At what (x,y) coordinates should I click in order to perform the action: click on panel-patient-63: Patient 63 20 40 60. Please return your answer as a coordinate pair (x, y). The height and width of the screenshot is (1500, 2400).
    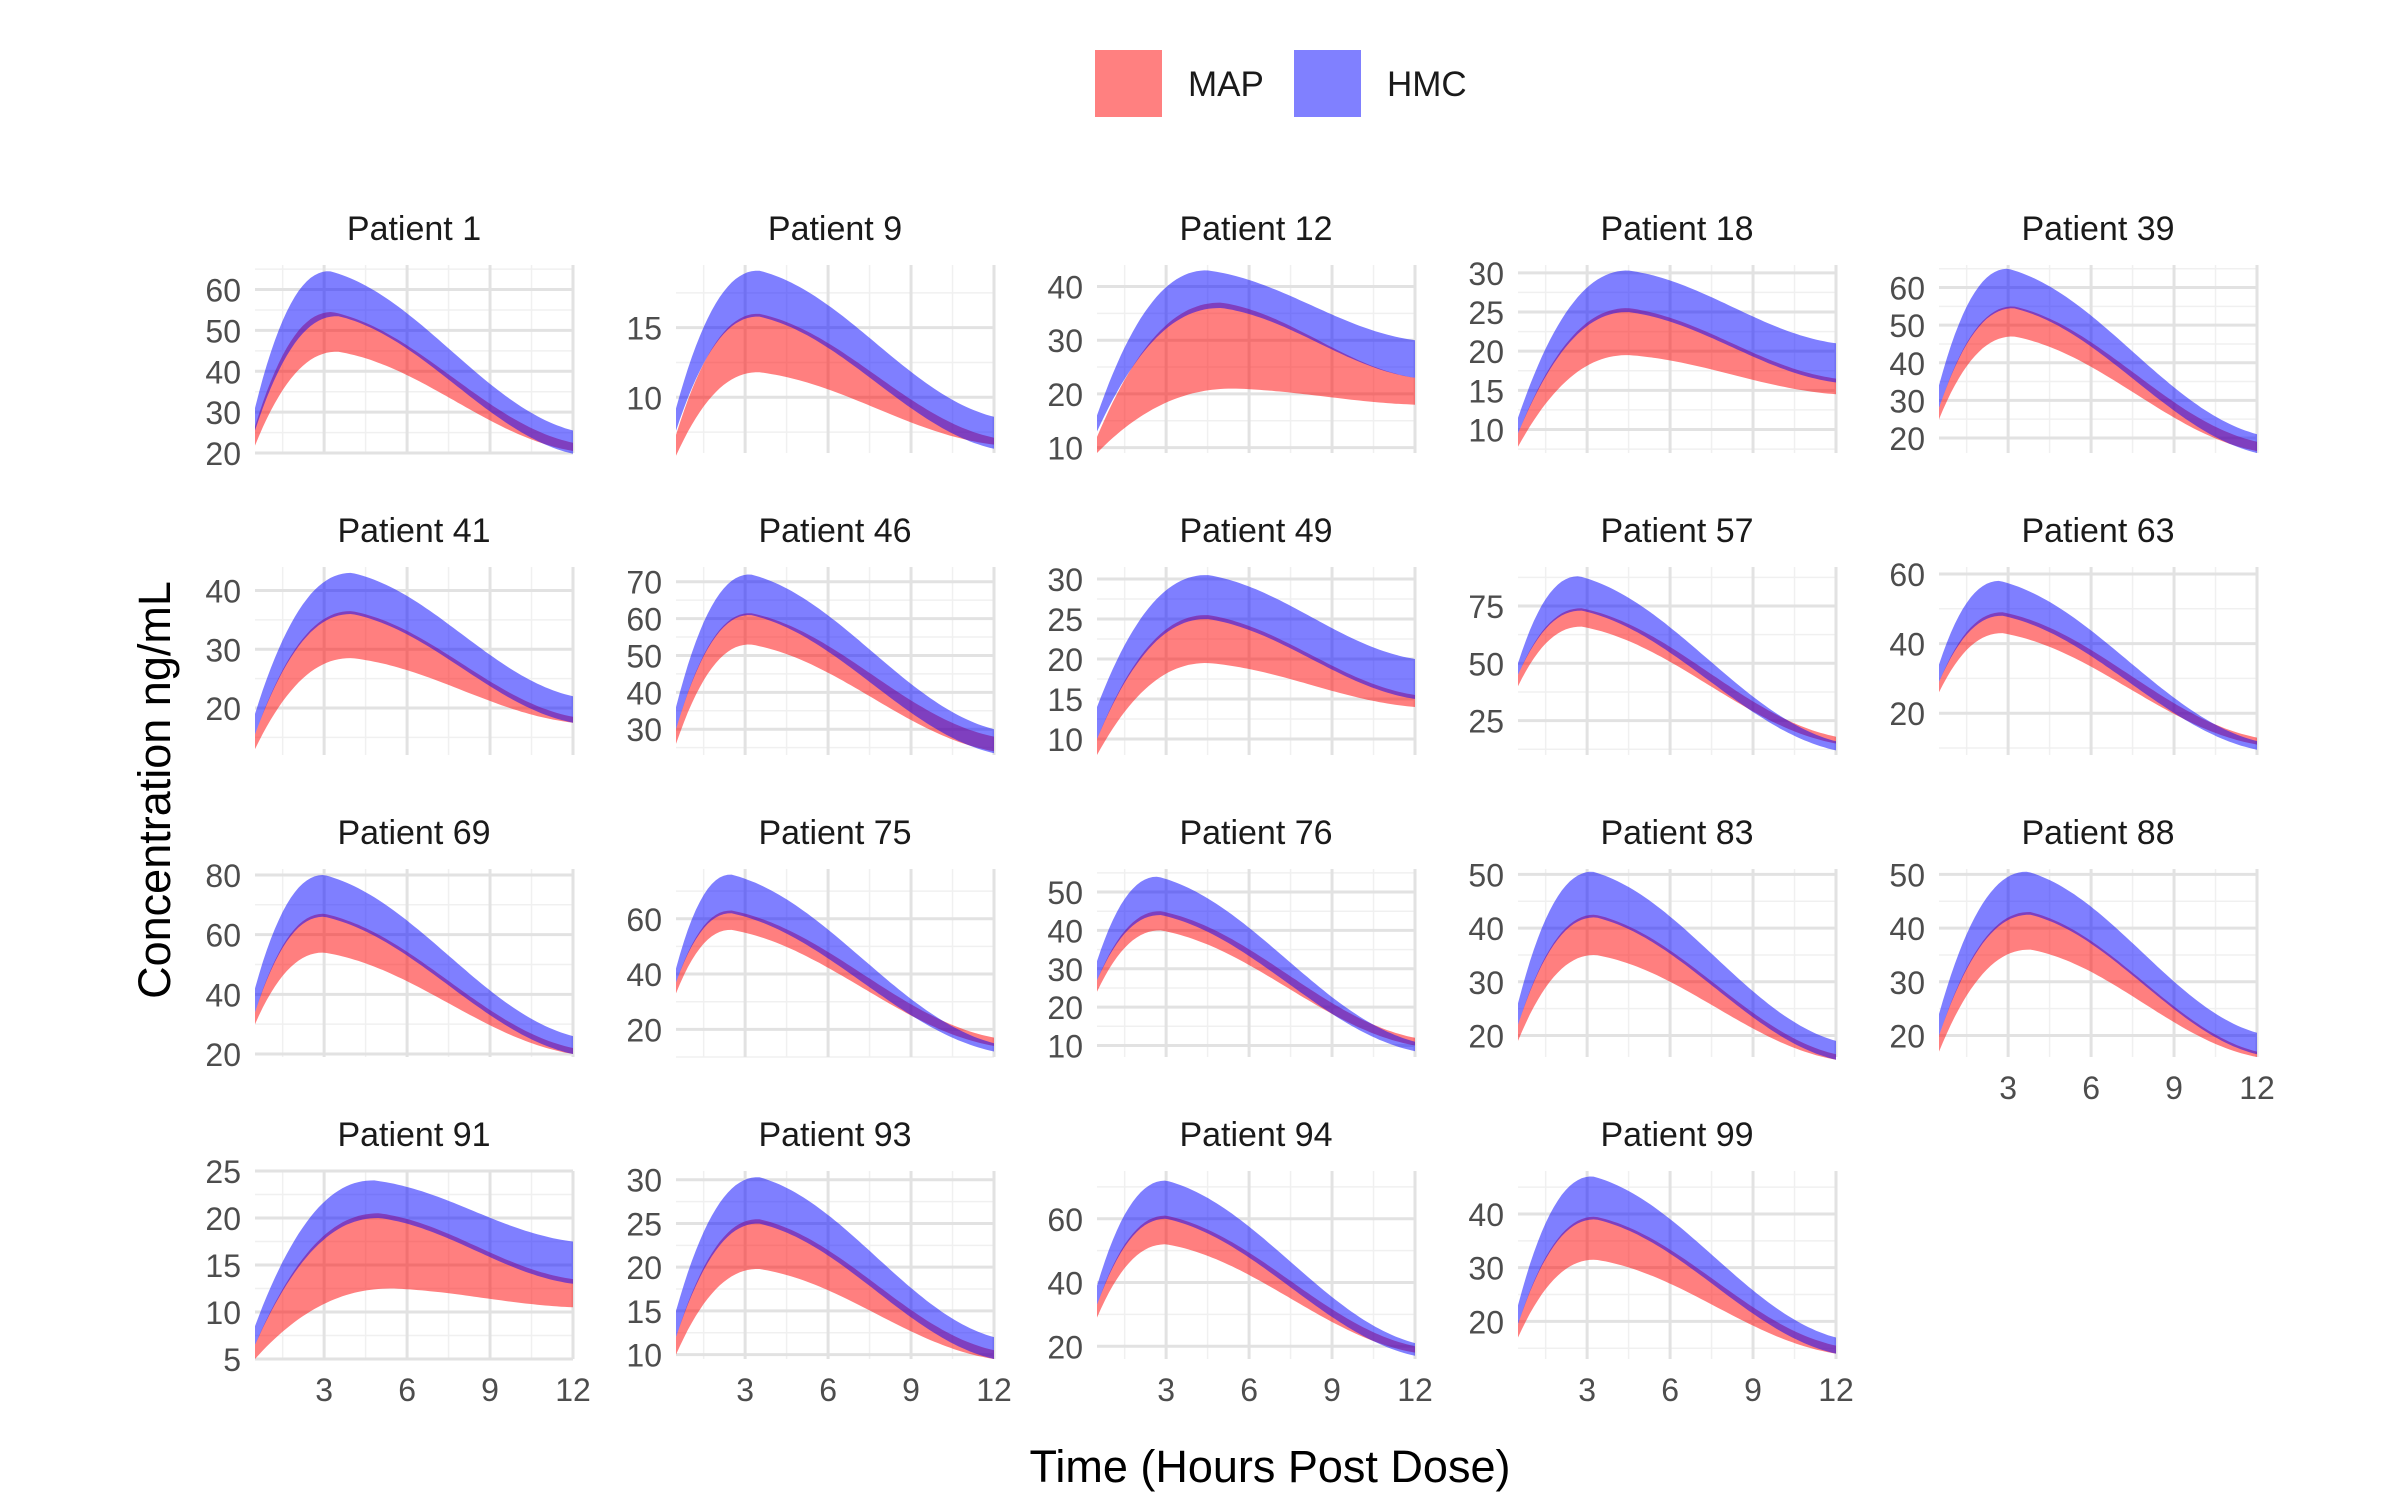
    Looking at the image, I should click on (2074, 633).